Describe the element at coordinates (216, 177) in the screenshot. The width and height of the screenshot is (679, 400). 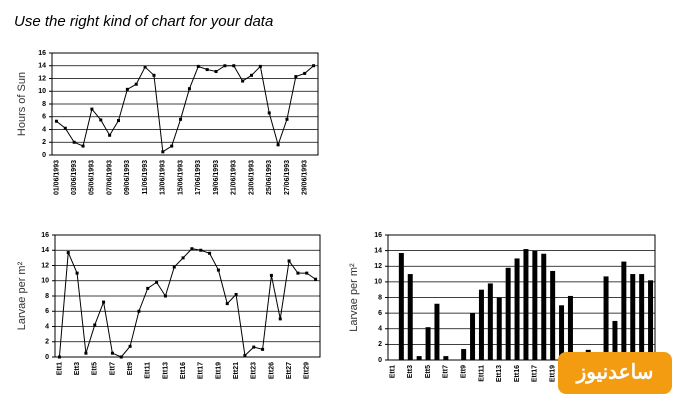
I see `x-tick-label: 19/06/1993` at that location.